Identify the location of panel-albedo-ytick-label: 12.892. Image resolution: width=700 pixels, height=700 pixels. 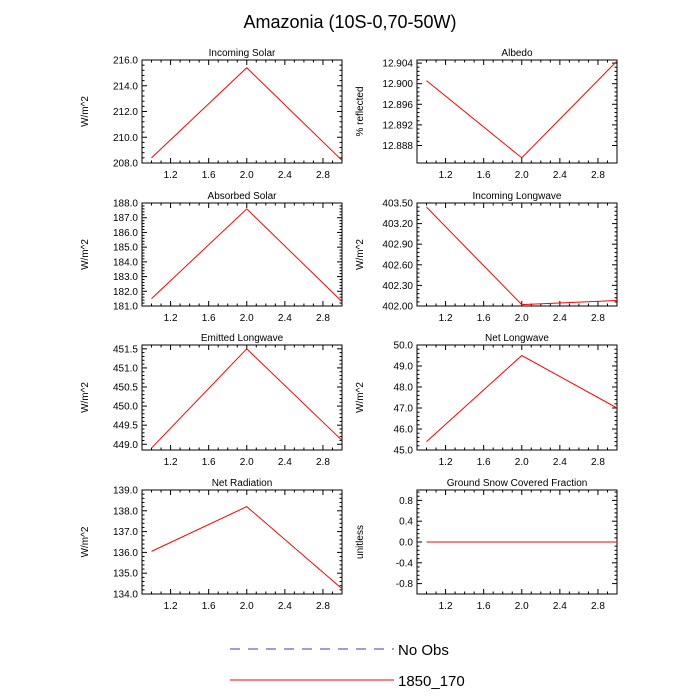
(397, 125).